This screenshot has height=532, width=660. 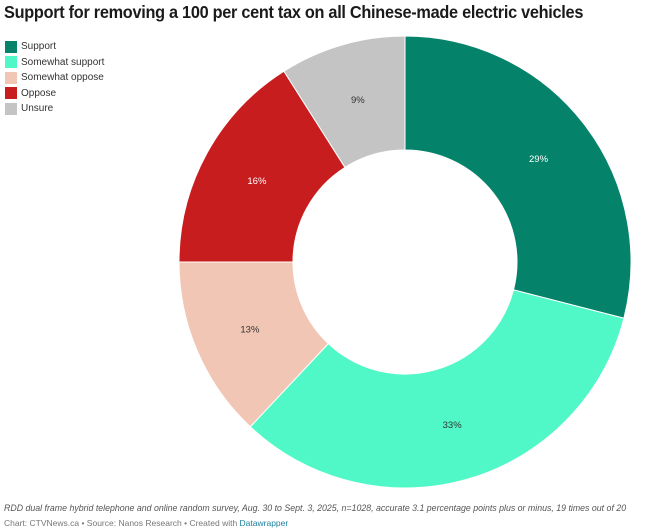 What do you see at coordinates (358, 100) in the screenshot?
I see `slice-label-unsure: 9%` at bounding box center [358, 100].